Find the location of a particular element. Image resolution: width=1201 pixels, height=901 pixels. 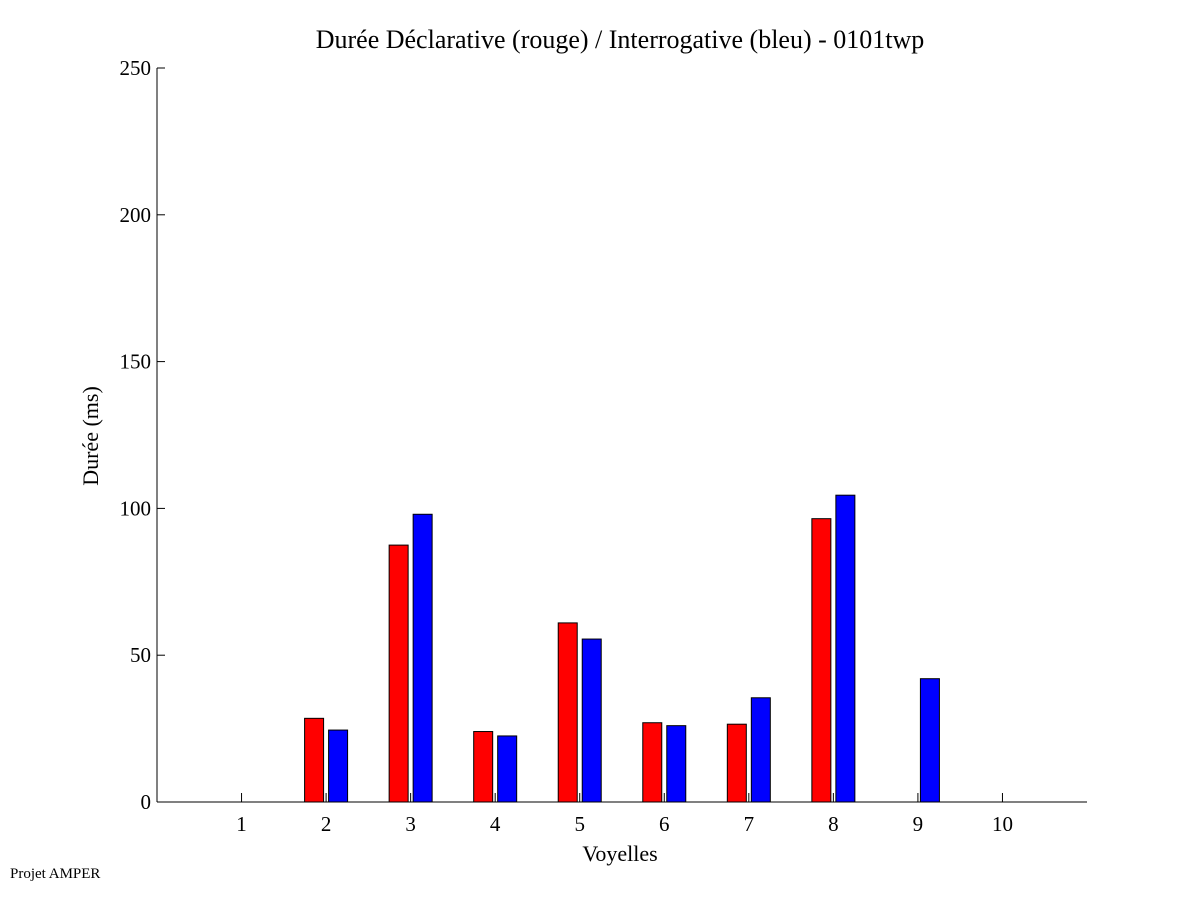

x-axis-label: Voyelles is located at coordinates (619, 853).